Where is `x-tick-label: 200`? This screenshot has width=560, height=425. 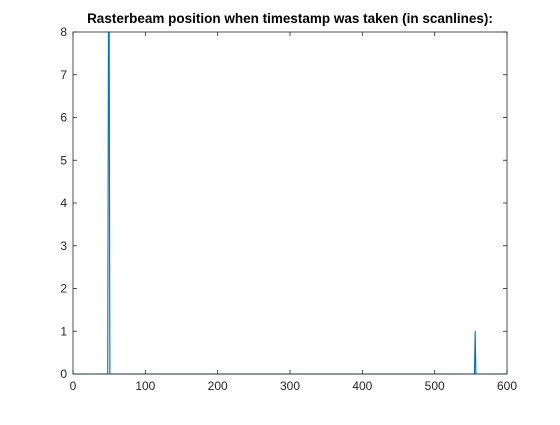 x-tick-label: 200 is located at coordinates (218, 386).